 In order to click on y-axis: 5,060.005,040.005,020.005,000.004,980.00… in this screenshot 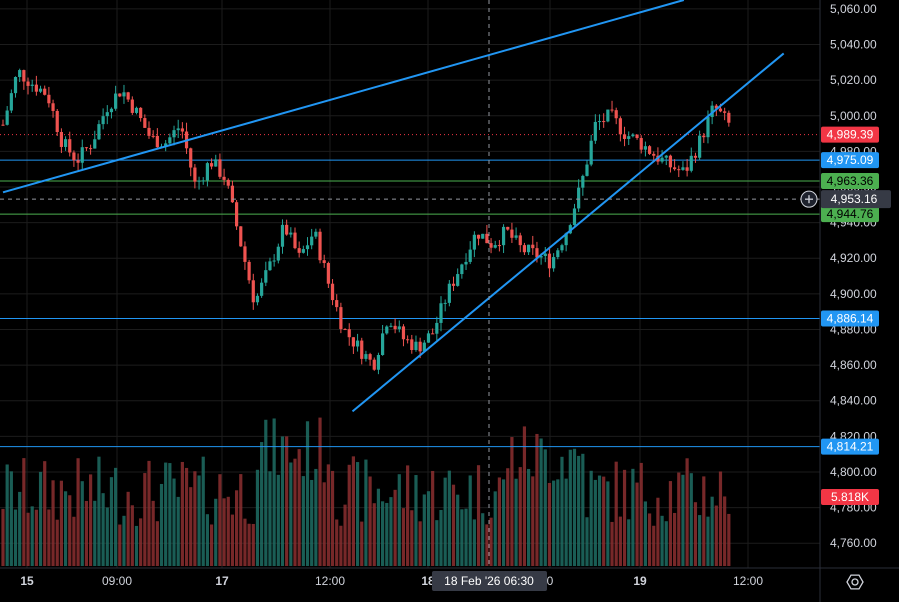, I will do `click(848, 301)`.